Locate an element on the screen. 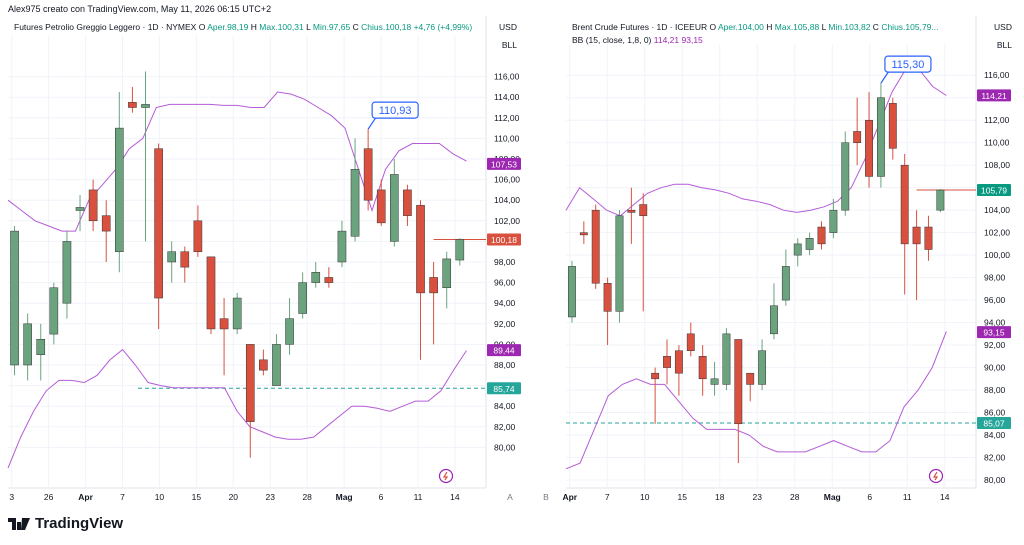 The height and width of the screenshot is (545, 1024). x-tick-label: 3 is located at coordinates (11, 497).